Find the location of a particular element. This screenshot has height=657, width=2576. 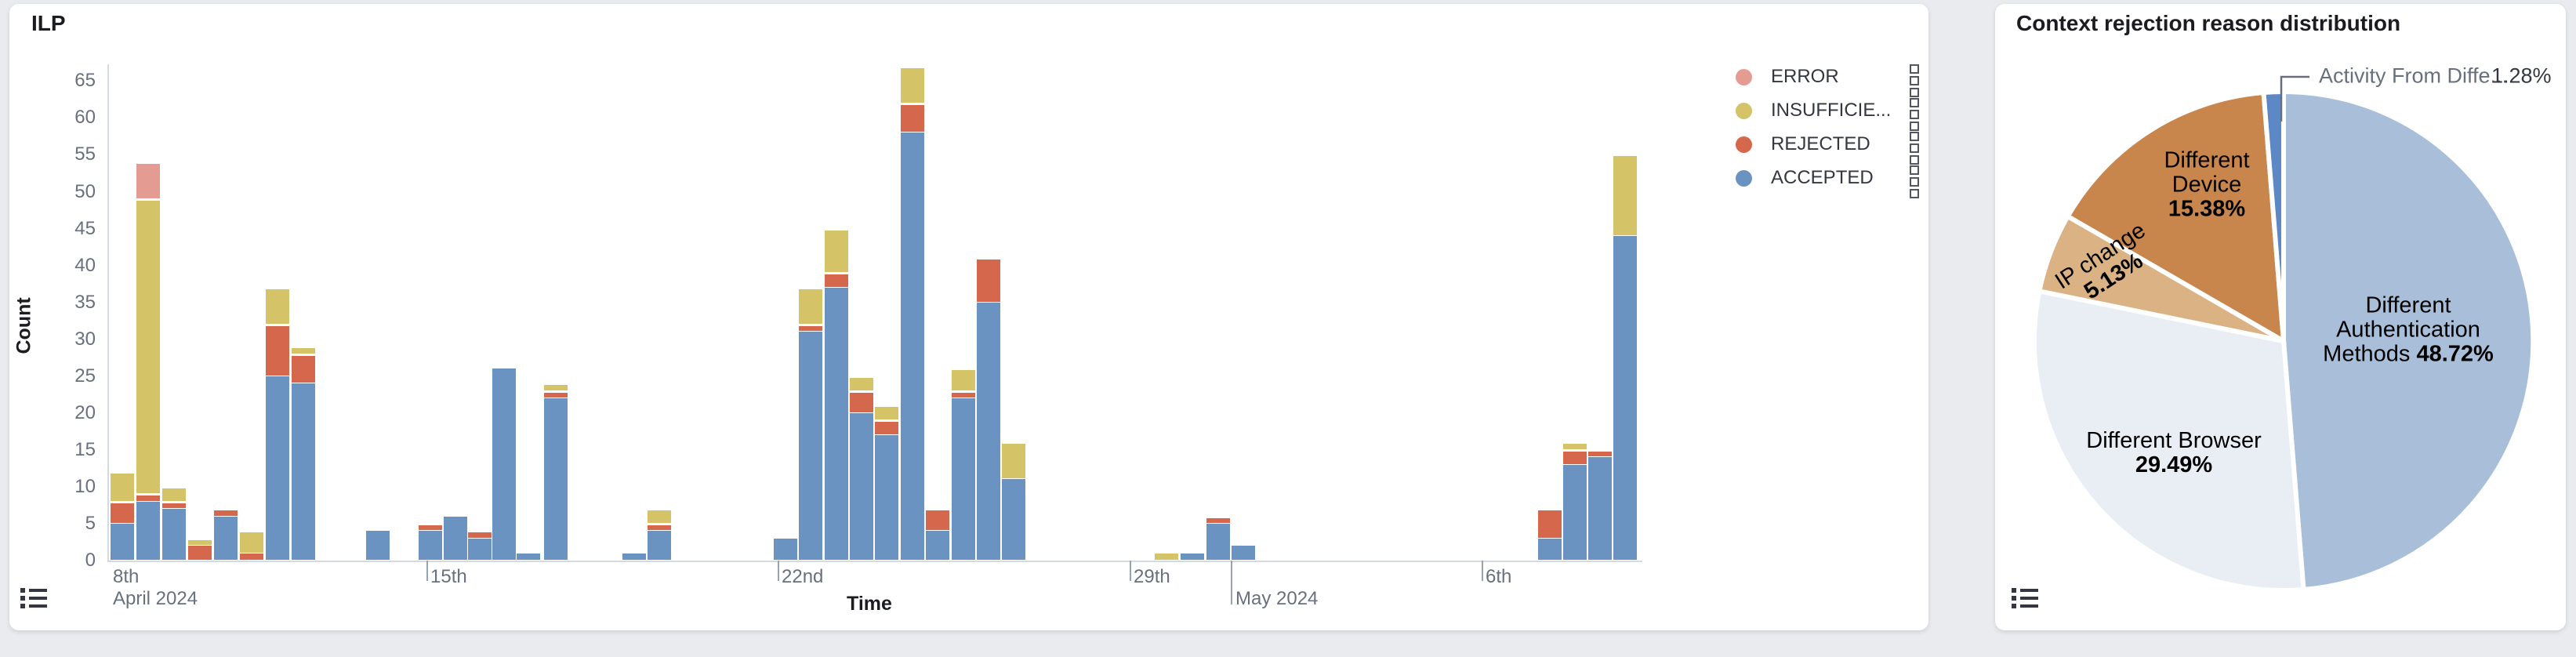

x-tick-label: 15th is located at coordinates (449, 577).